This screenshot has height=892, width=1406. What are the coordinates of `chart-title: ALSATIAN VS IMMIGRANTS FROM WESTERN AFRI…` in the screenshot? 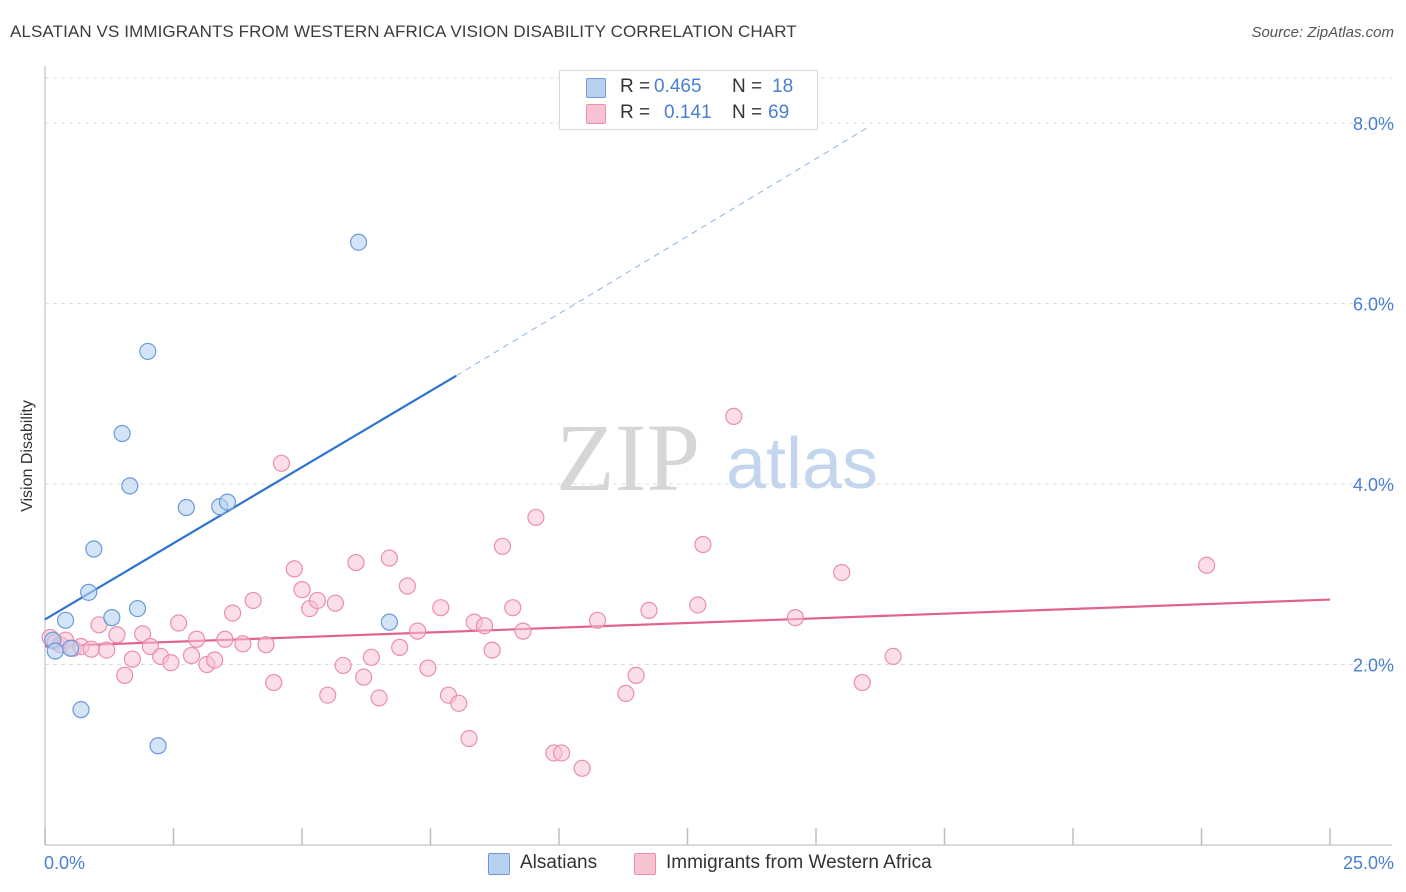 It's located at (403, 31).